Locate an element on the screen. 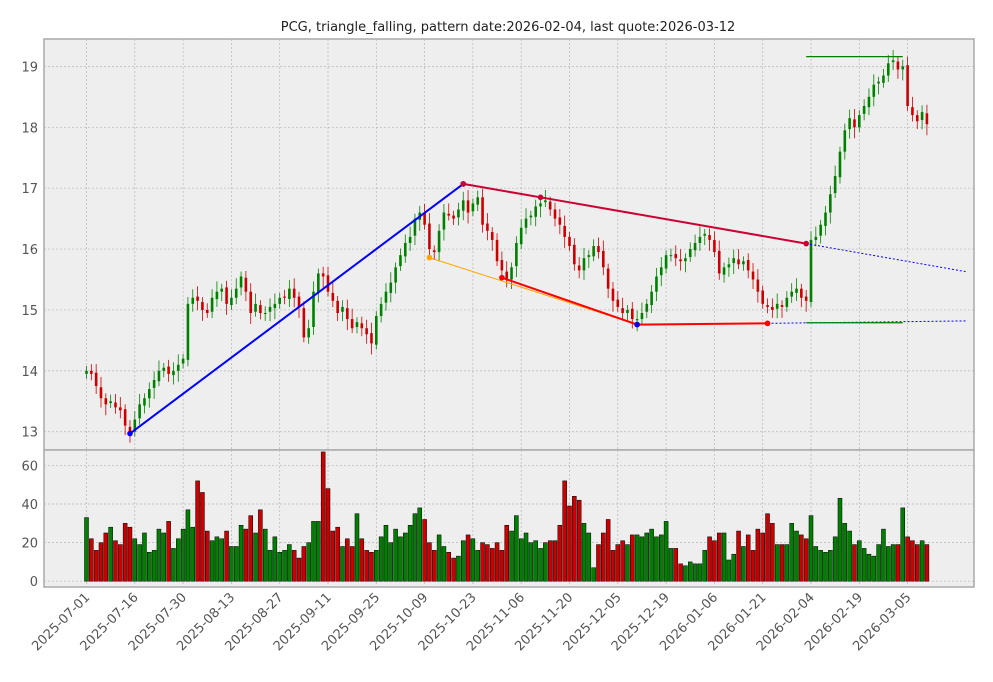 The height and width of the screenshot is (682, 993). price-axis-ticks: 13 14 15 16 17 18 19 is located at coordinates (29, 250).